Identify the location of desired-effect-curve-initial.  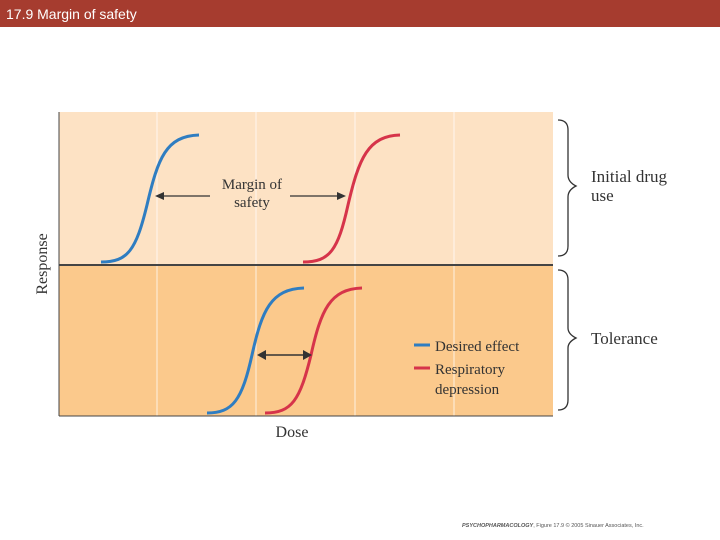
(150, 198).